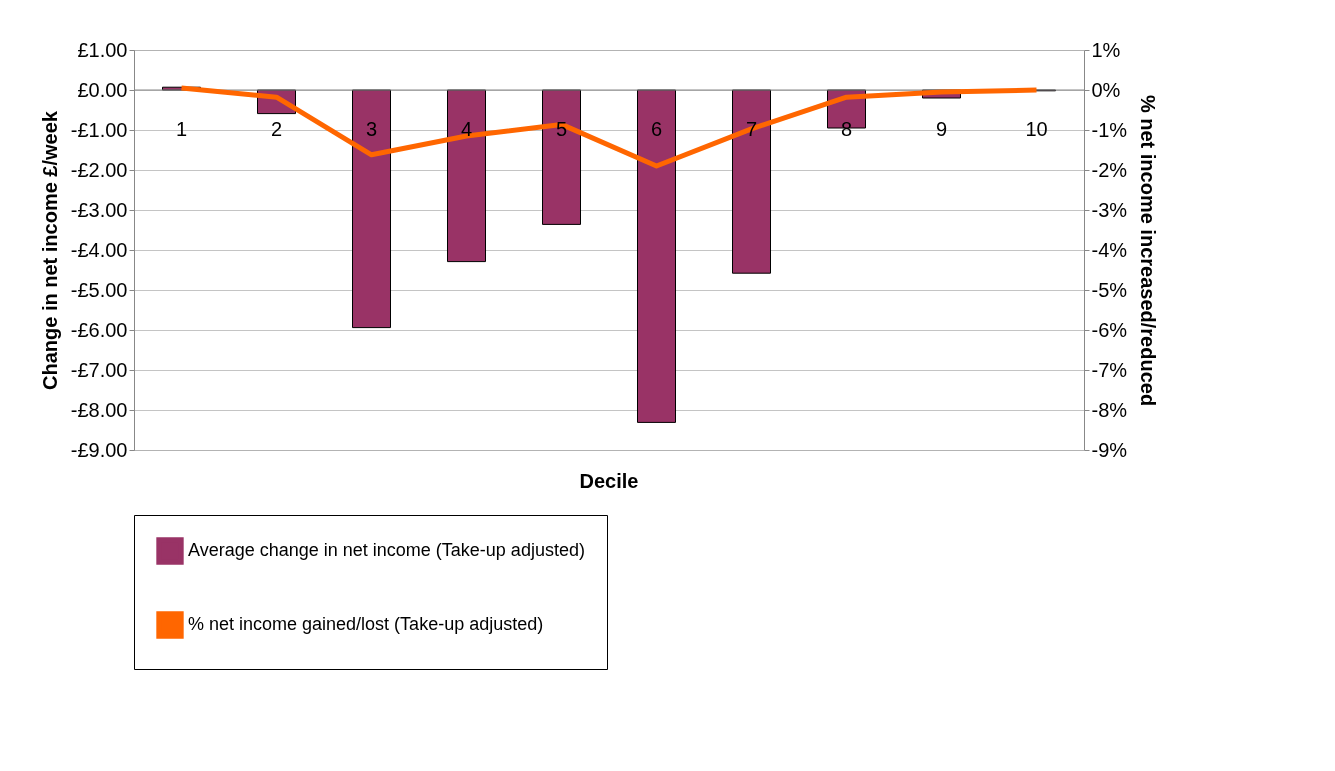 This screenshot has height=771, width=1335. What do you see at coordinates (656, 129) in the screenshot?
I see `x-tick-label: 6` at bounding box center [656, 129].